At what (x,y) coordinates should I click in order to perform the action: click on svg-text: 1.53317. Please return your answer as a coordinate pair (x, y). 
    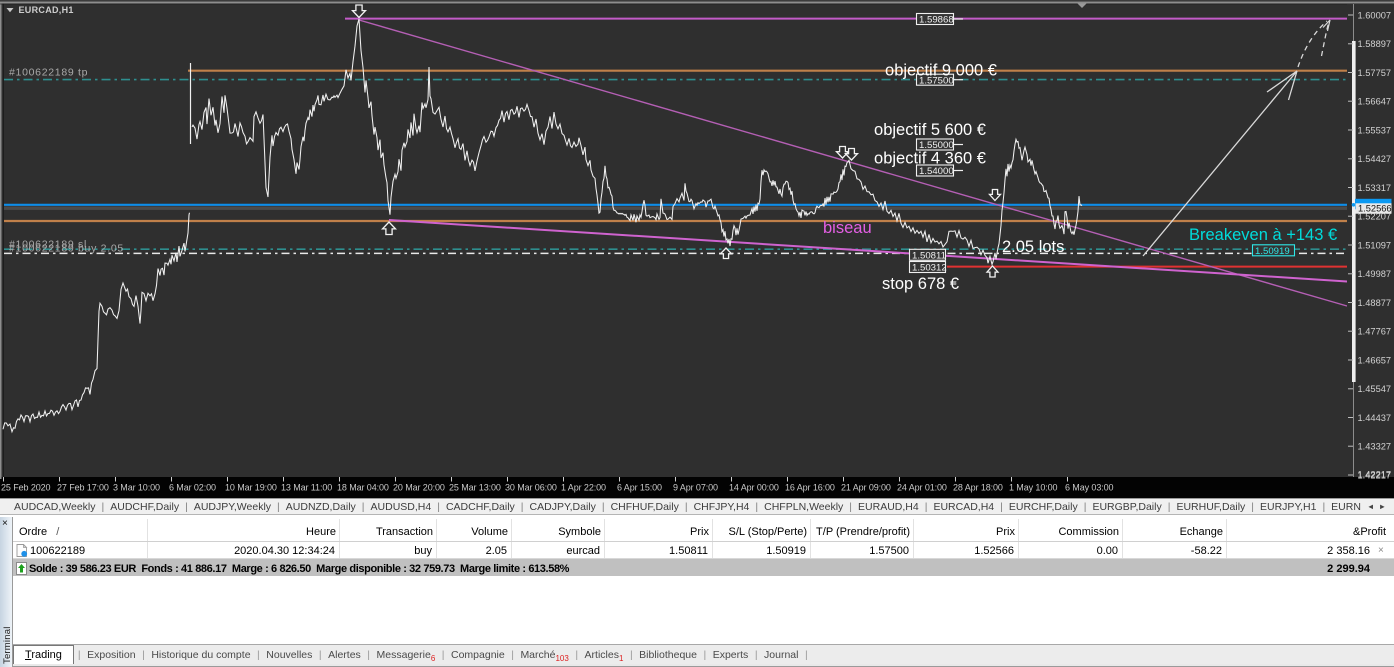
    Looking at the image, I should click on (1375, 188).